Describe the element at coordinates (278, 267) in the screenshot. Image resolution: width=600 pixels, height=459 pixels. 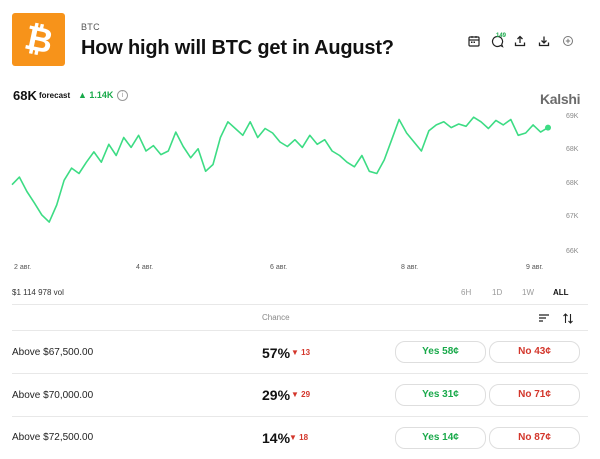
I see `x-tick-label: 6 авг.` at that location.